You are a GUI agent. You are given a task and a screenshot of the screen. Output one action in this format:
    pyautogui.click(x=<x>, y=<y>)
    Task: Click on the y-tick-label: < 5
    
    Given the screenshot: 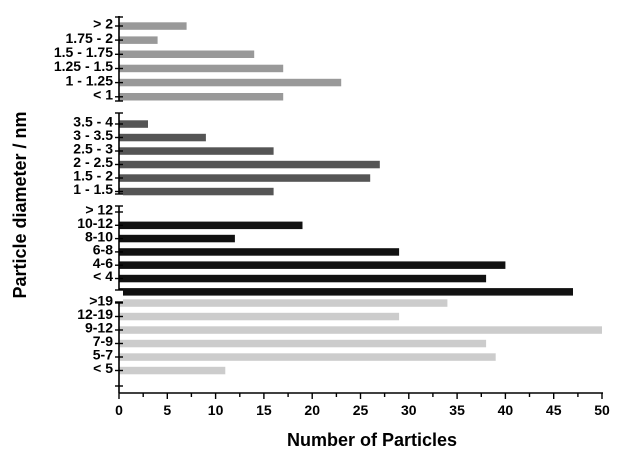 What is the action you would take?
    pyautogui.click(x=103, y=368)
    